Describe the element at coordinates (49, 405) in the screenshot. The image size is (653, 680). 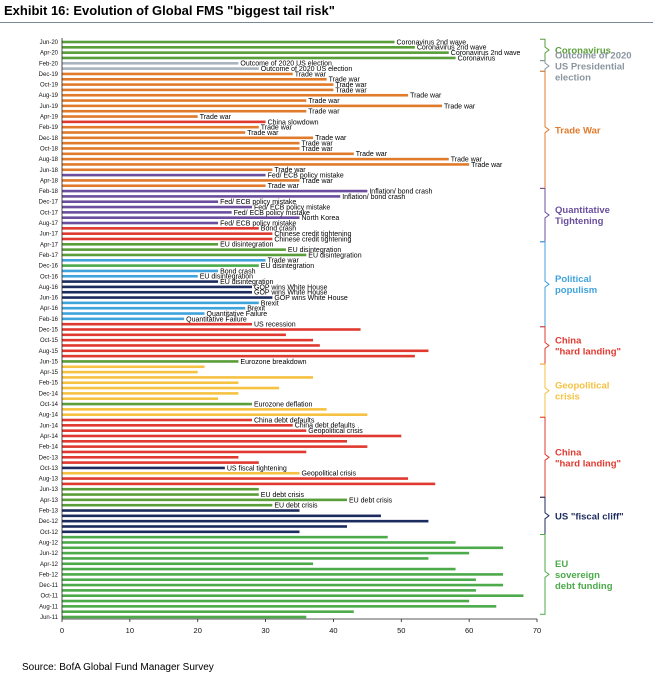
I see `y-tick-label: Oct-14` at that location.